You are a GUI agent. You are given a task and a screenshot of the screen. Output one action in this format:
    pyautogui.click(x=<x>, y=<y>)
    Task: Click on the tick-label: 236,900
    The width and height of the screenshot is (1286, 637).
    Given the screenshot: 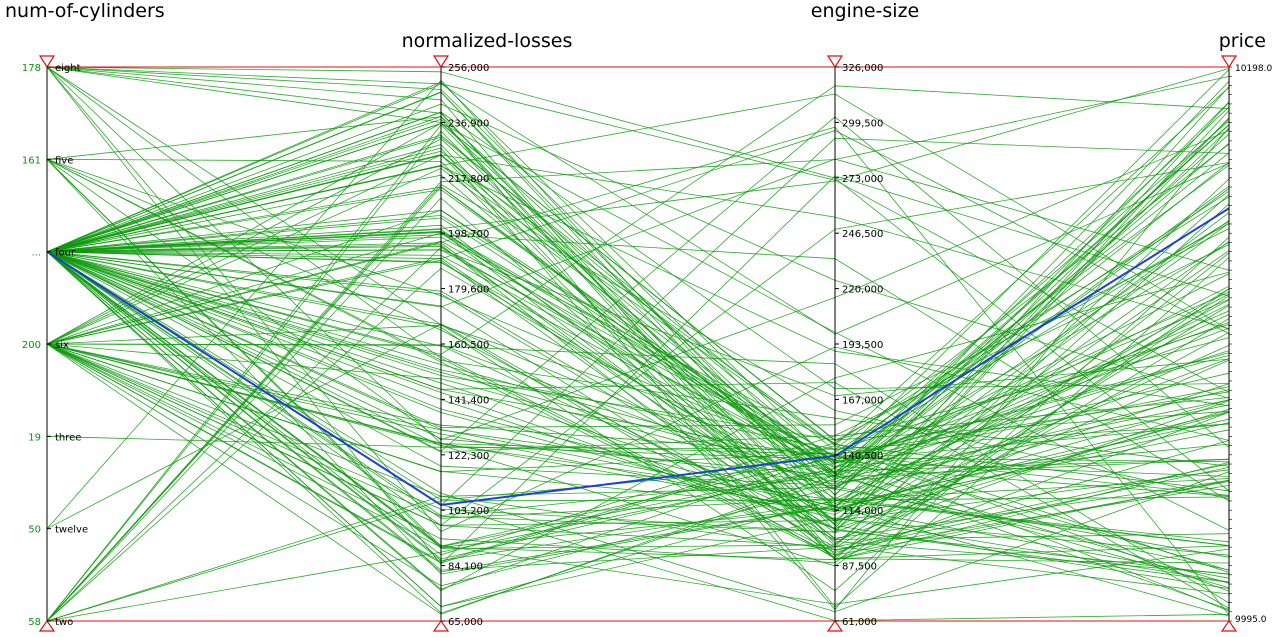 What is the action you would take?
    pyautogui.click(x=468, y=123)
    